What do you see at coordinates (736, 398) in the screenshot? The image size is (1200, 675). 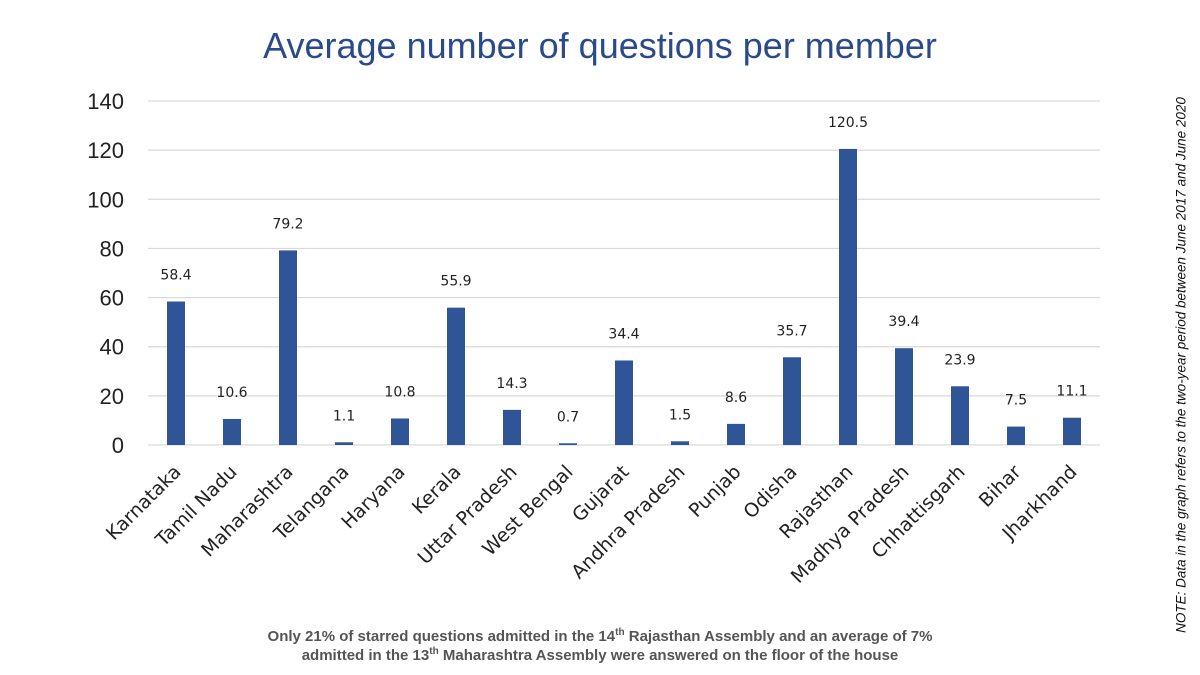 I see `data-label: 8.6` at bounding box center [736, 398].